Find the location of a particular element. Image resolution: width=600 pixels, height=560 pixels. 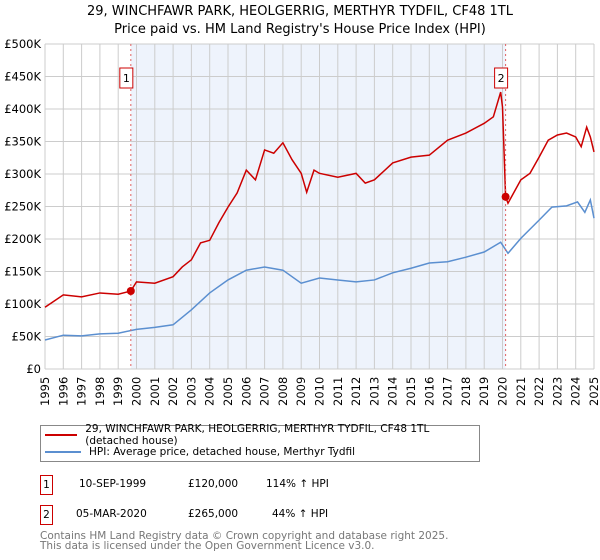

x-tick-label: 1999 is located at coordinates (118, 391).